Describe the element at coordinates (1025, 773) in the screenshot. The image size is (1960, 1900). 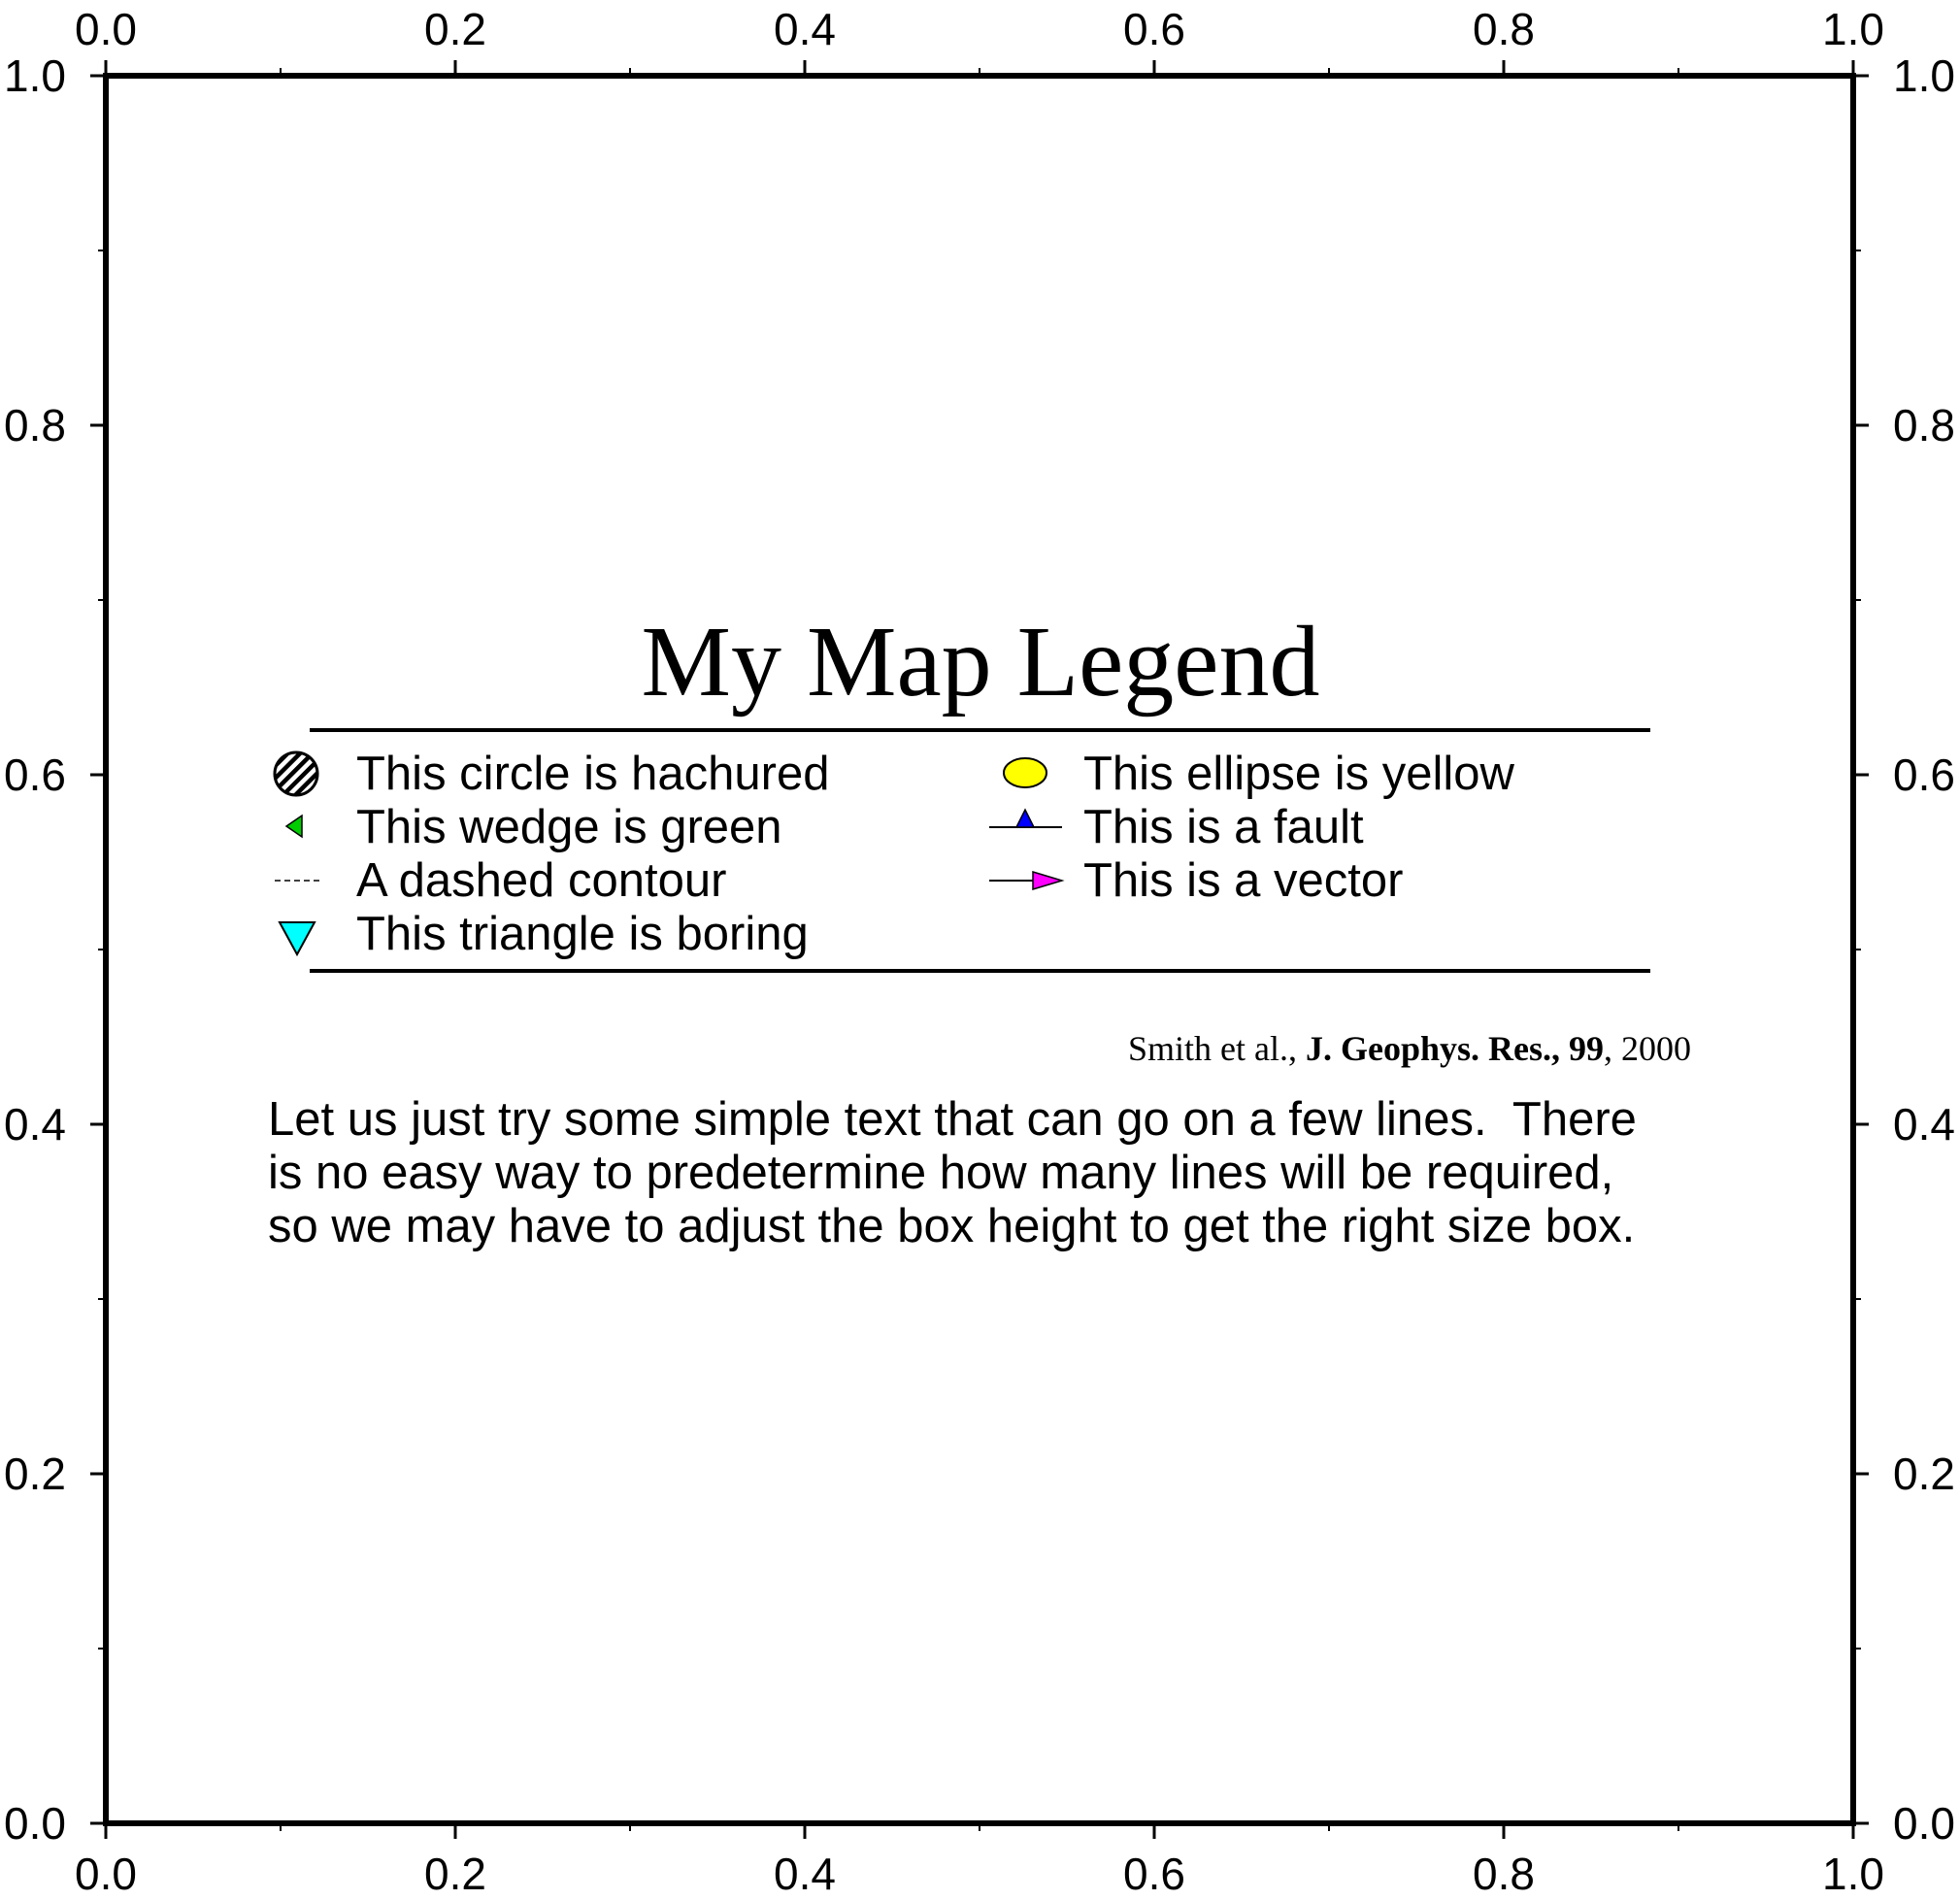
I see `yellow-ellipse-icon` at that location.